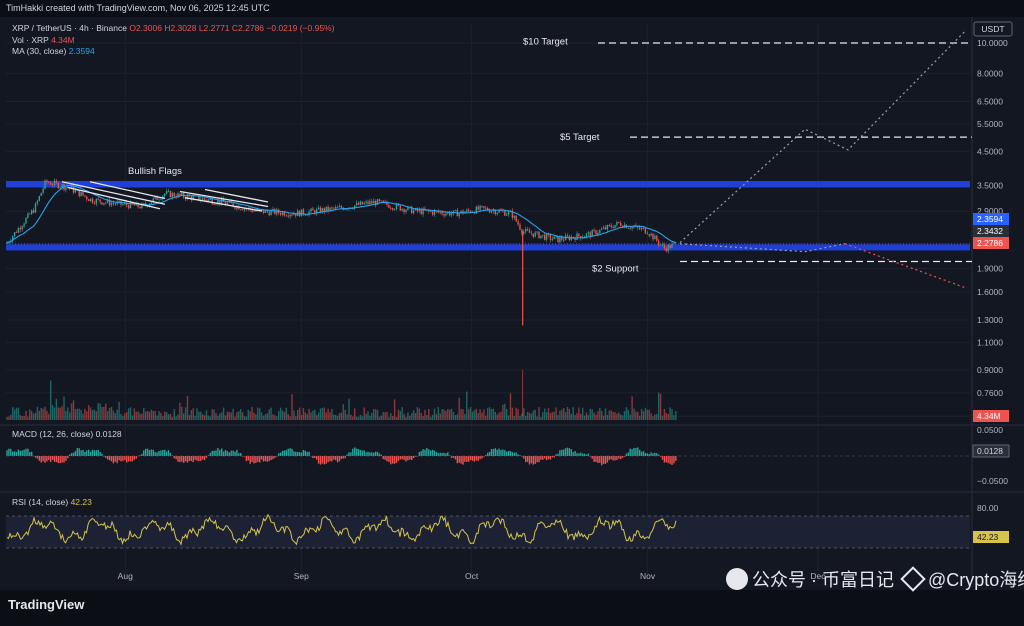 This screenshot has height=626, width=1024. Describe the element at coordinates (990, 231) in the screenshot. I see `price-tag-text-dark: 2.3432` at that location.